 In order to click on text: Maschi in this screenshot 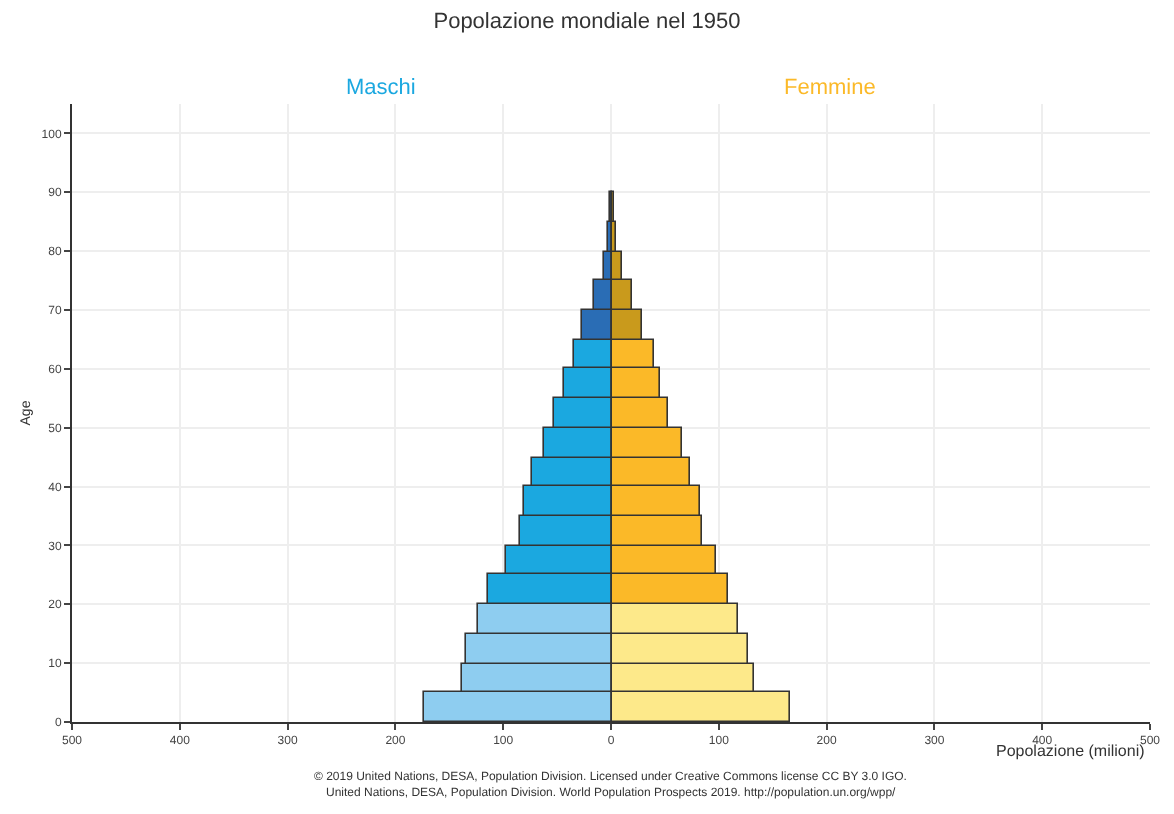, I will do `click(381, 88)`.